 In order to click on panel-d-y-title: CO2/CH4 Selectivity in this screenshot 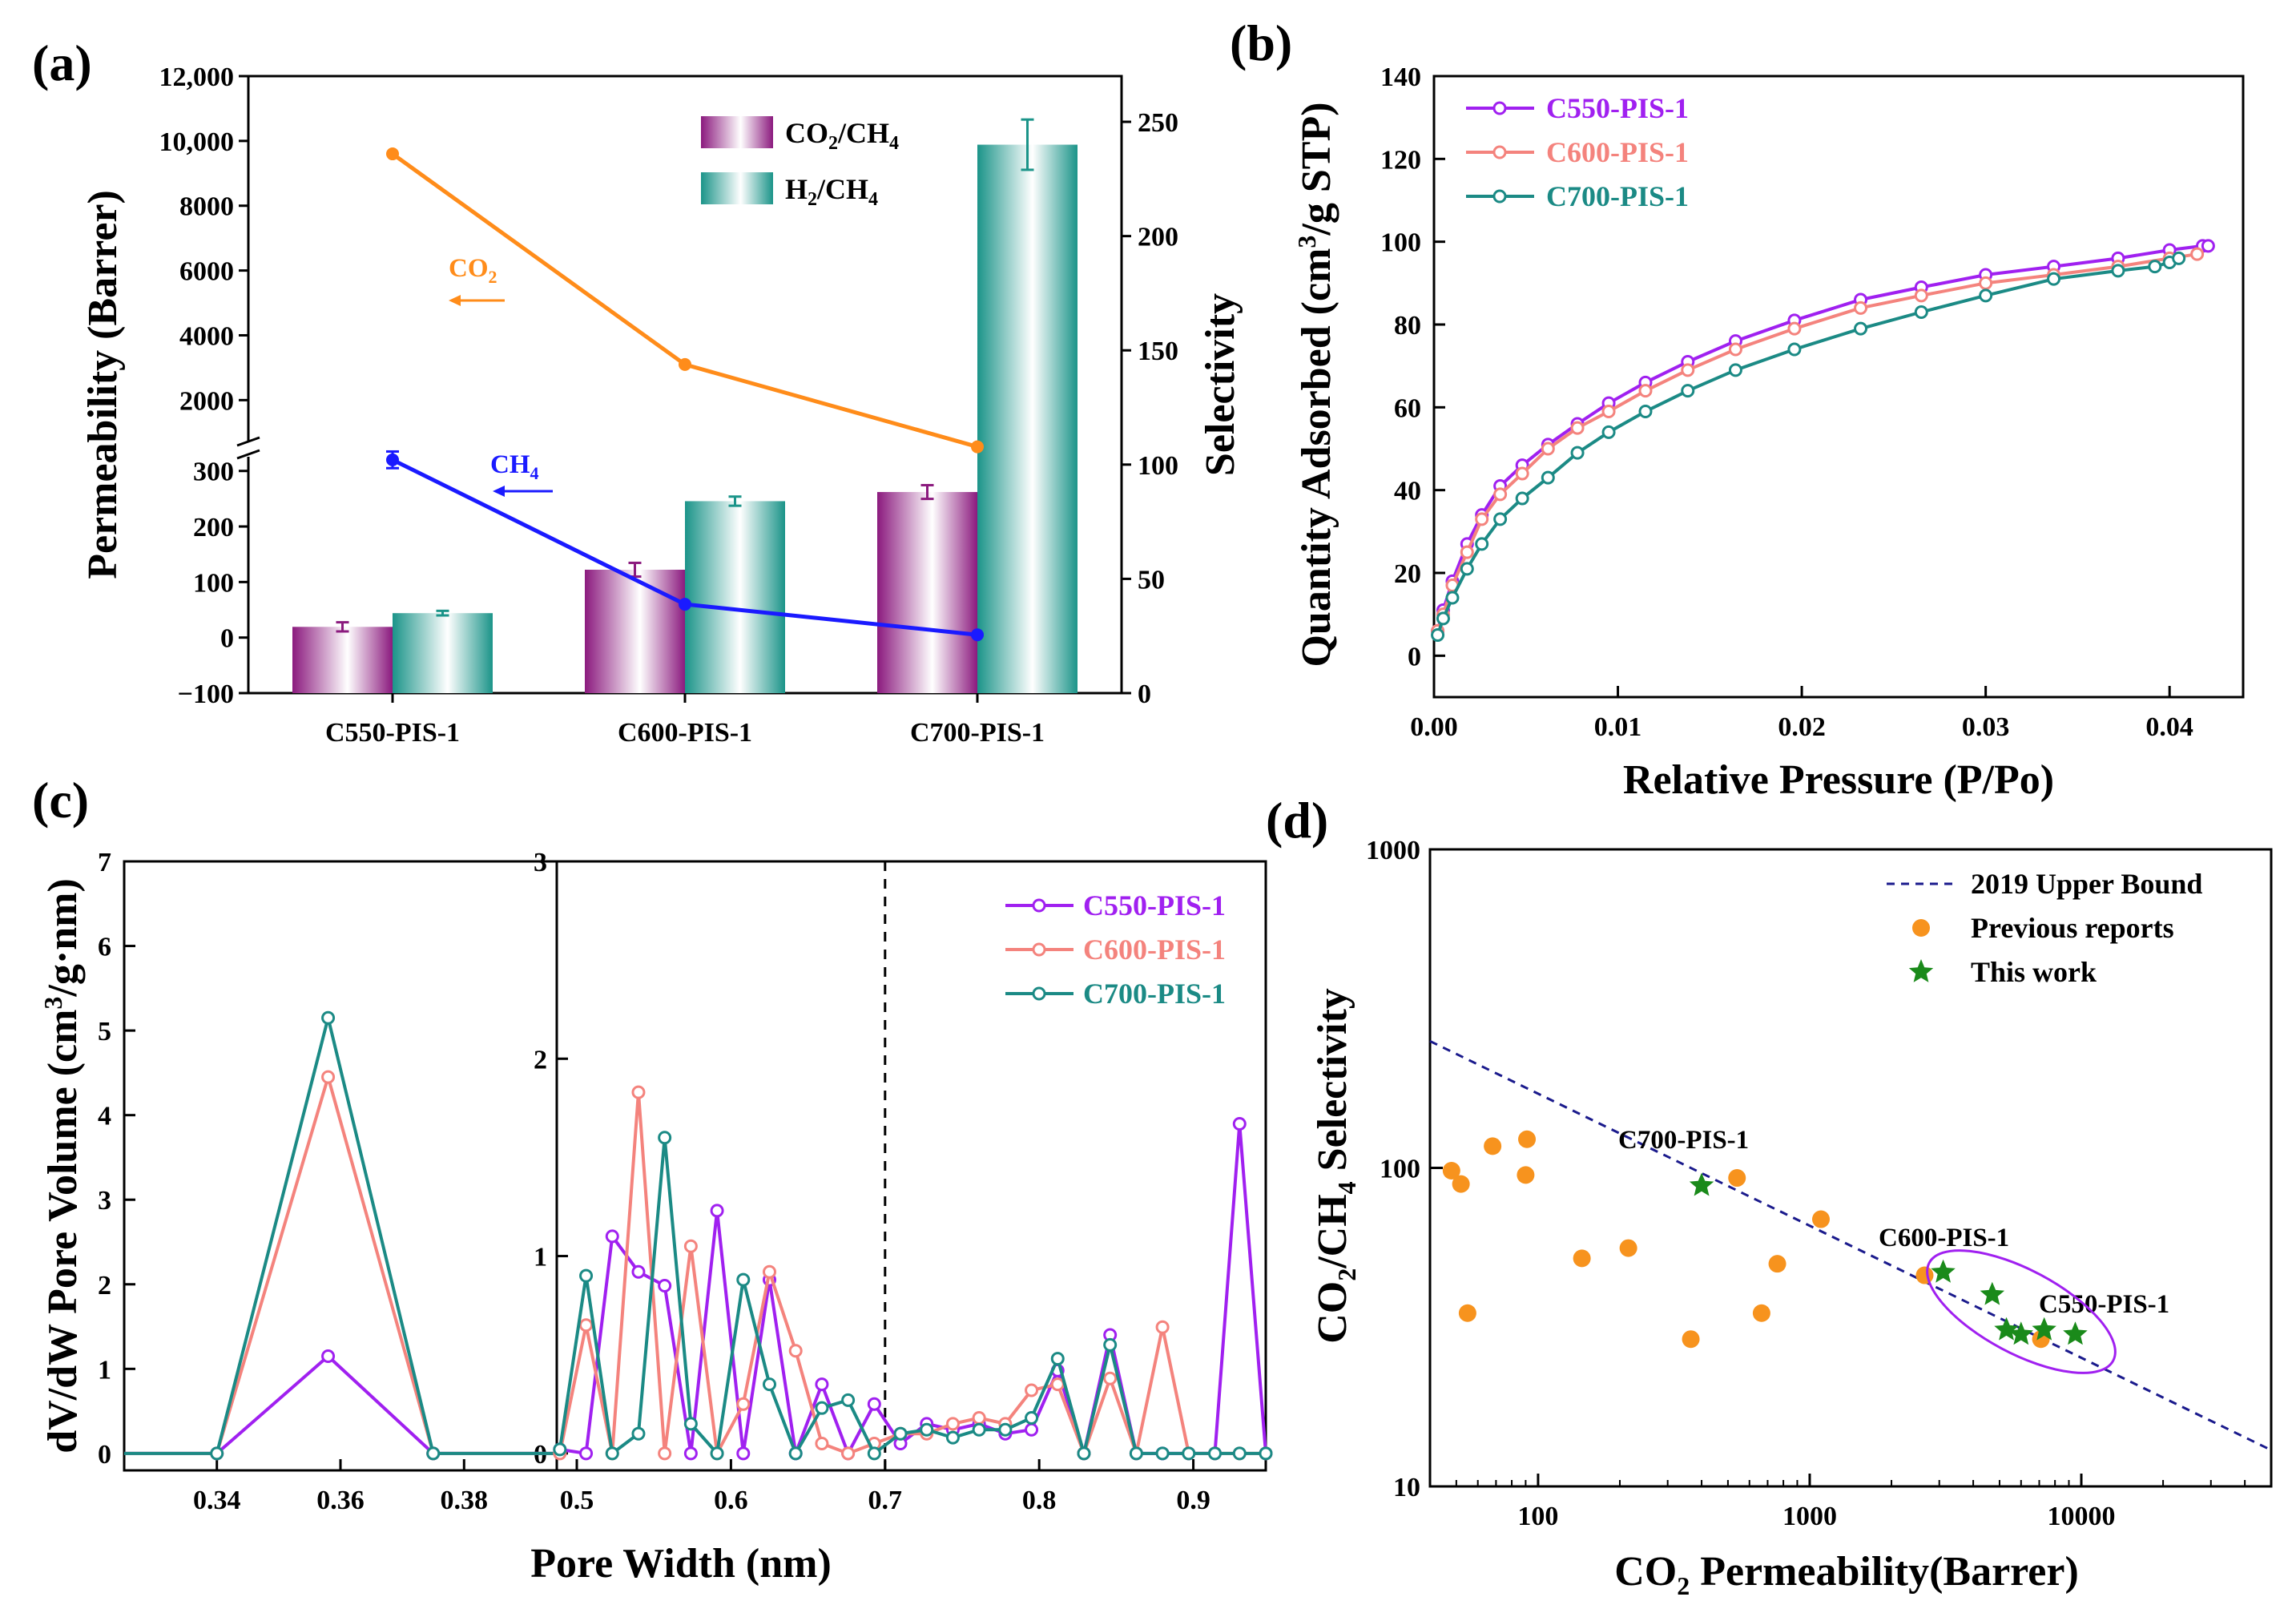, I will do `click(1335, 1166)`.